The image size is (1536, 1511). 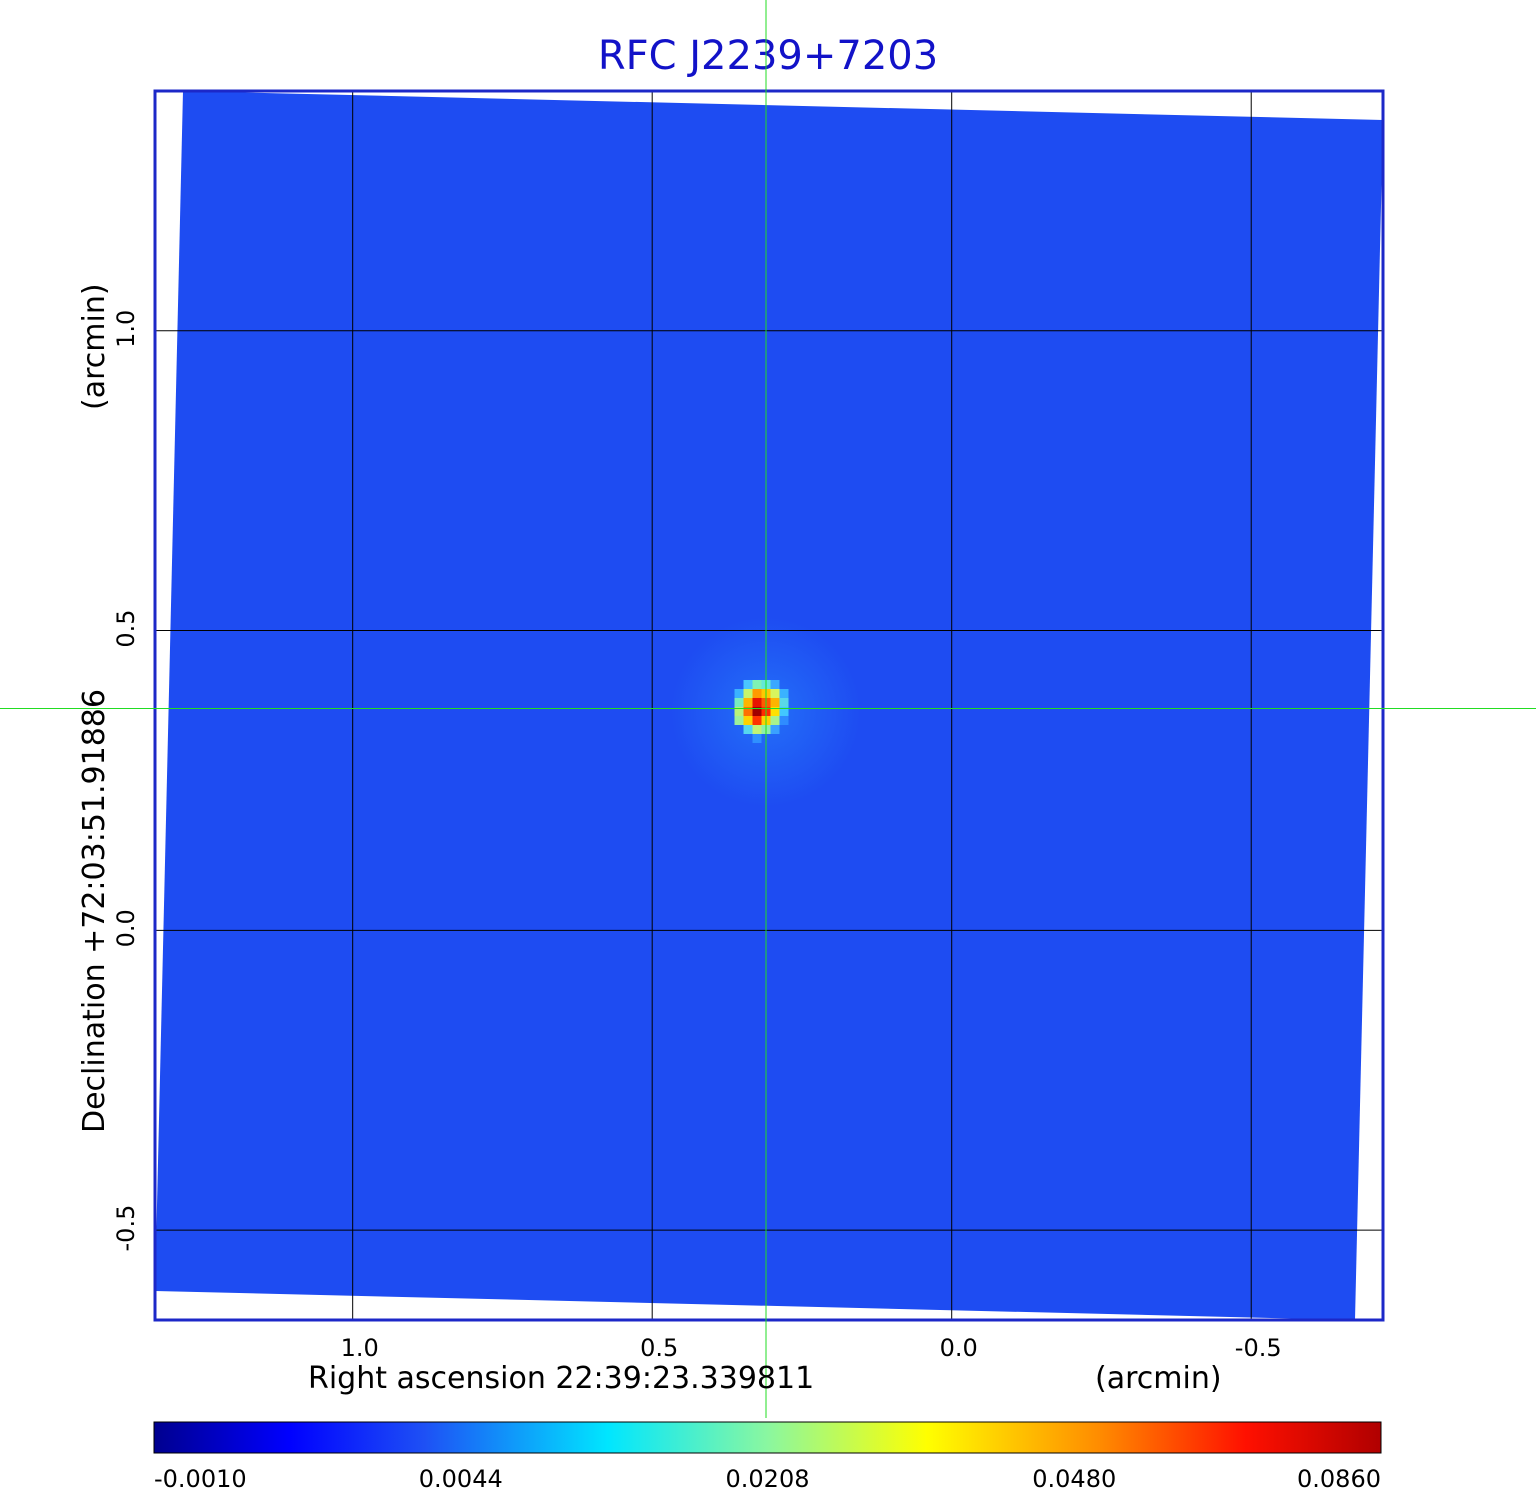 I want to click on chart-title: RFC J2239+7203, so click(x=768, y=56).